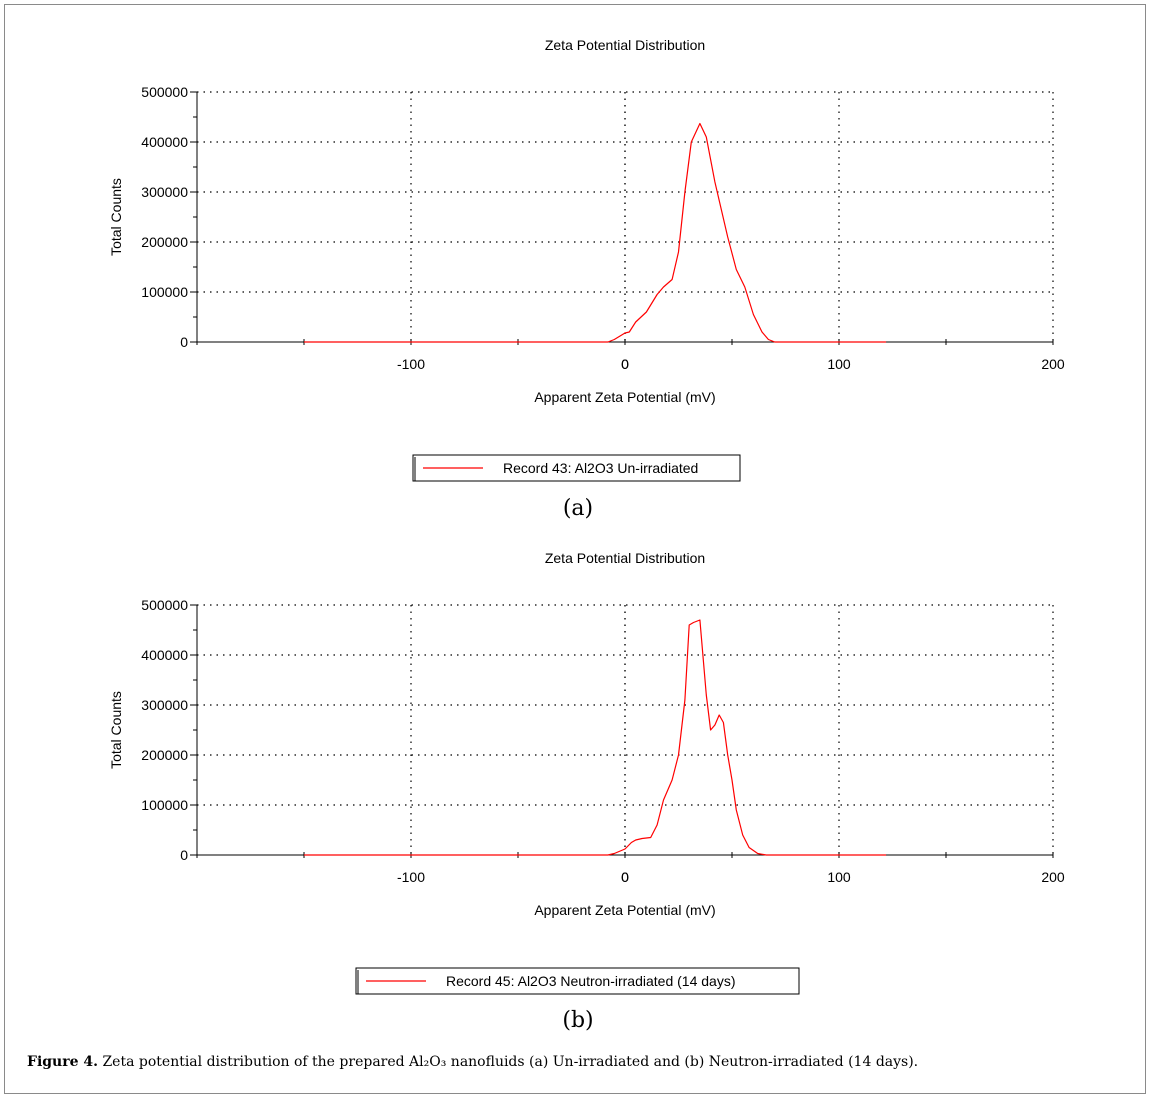  I want to click on legend: Record 43: Al2O3 Un-irradiated, so click(576, 468).